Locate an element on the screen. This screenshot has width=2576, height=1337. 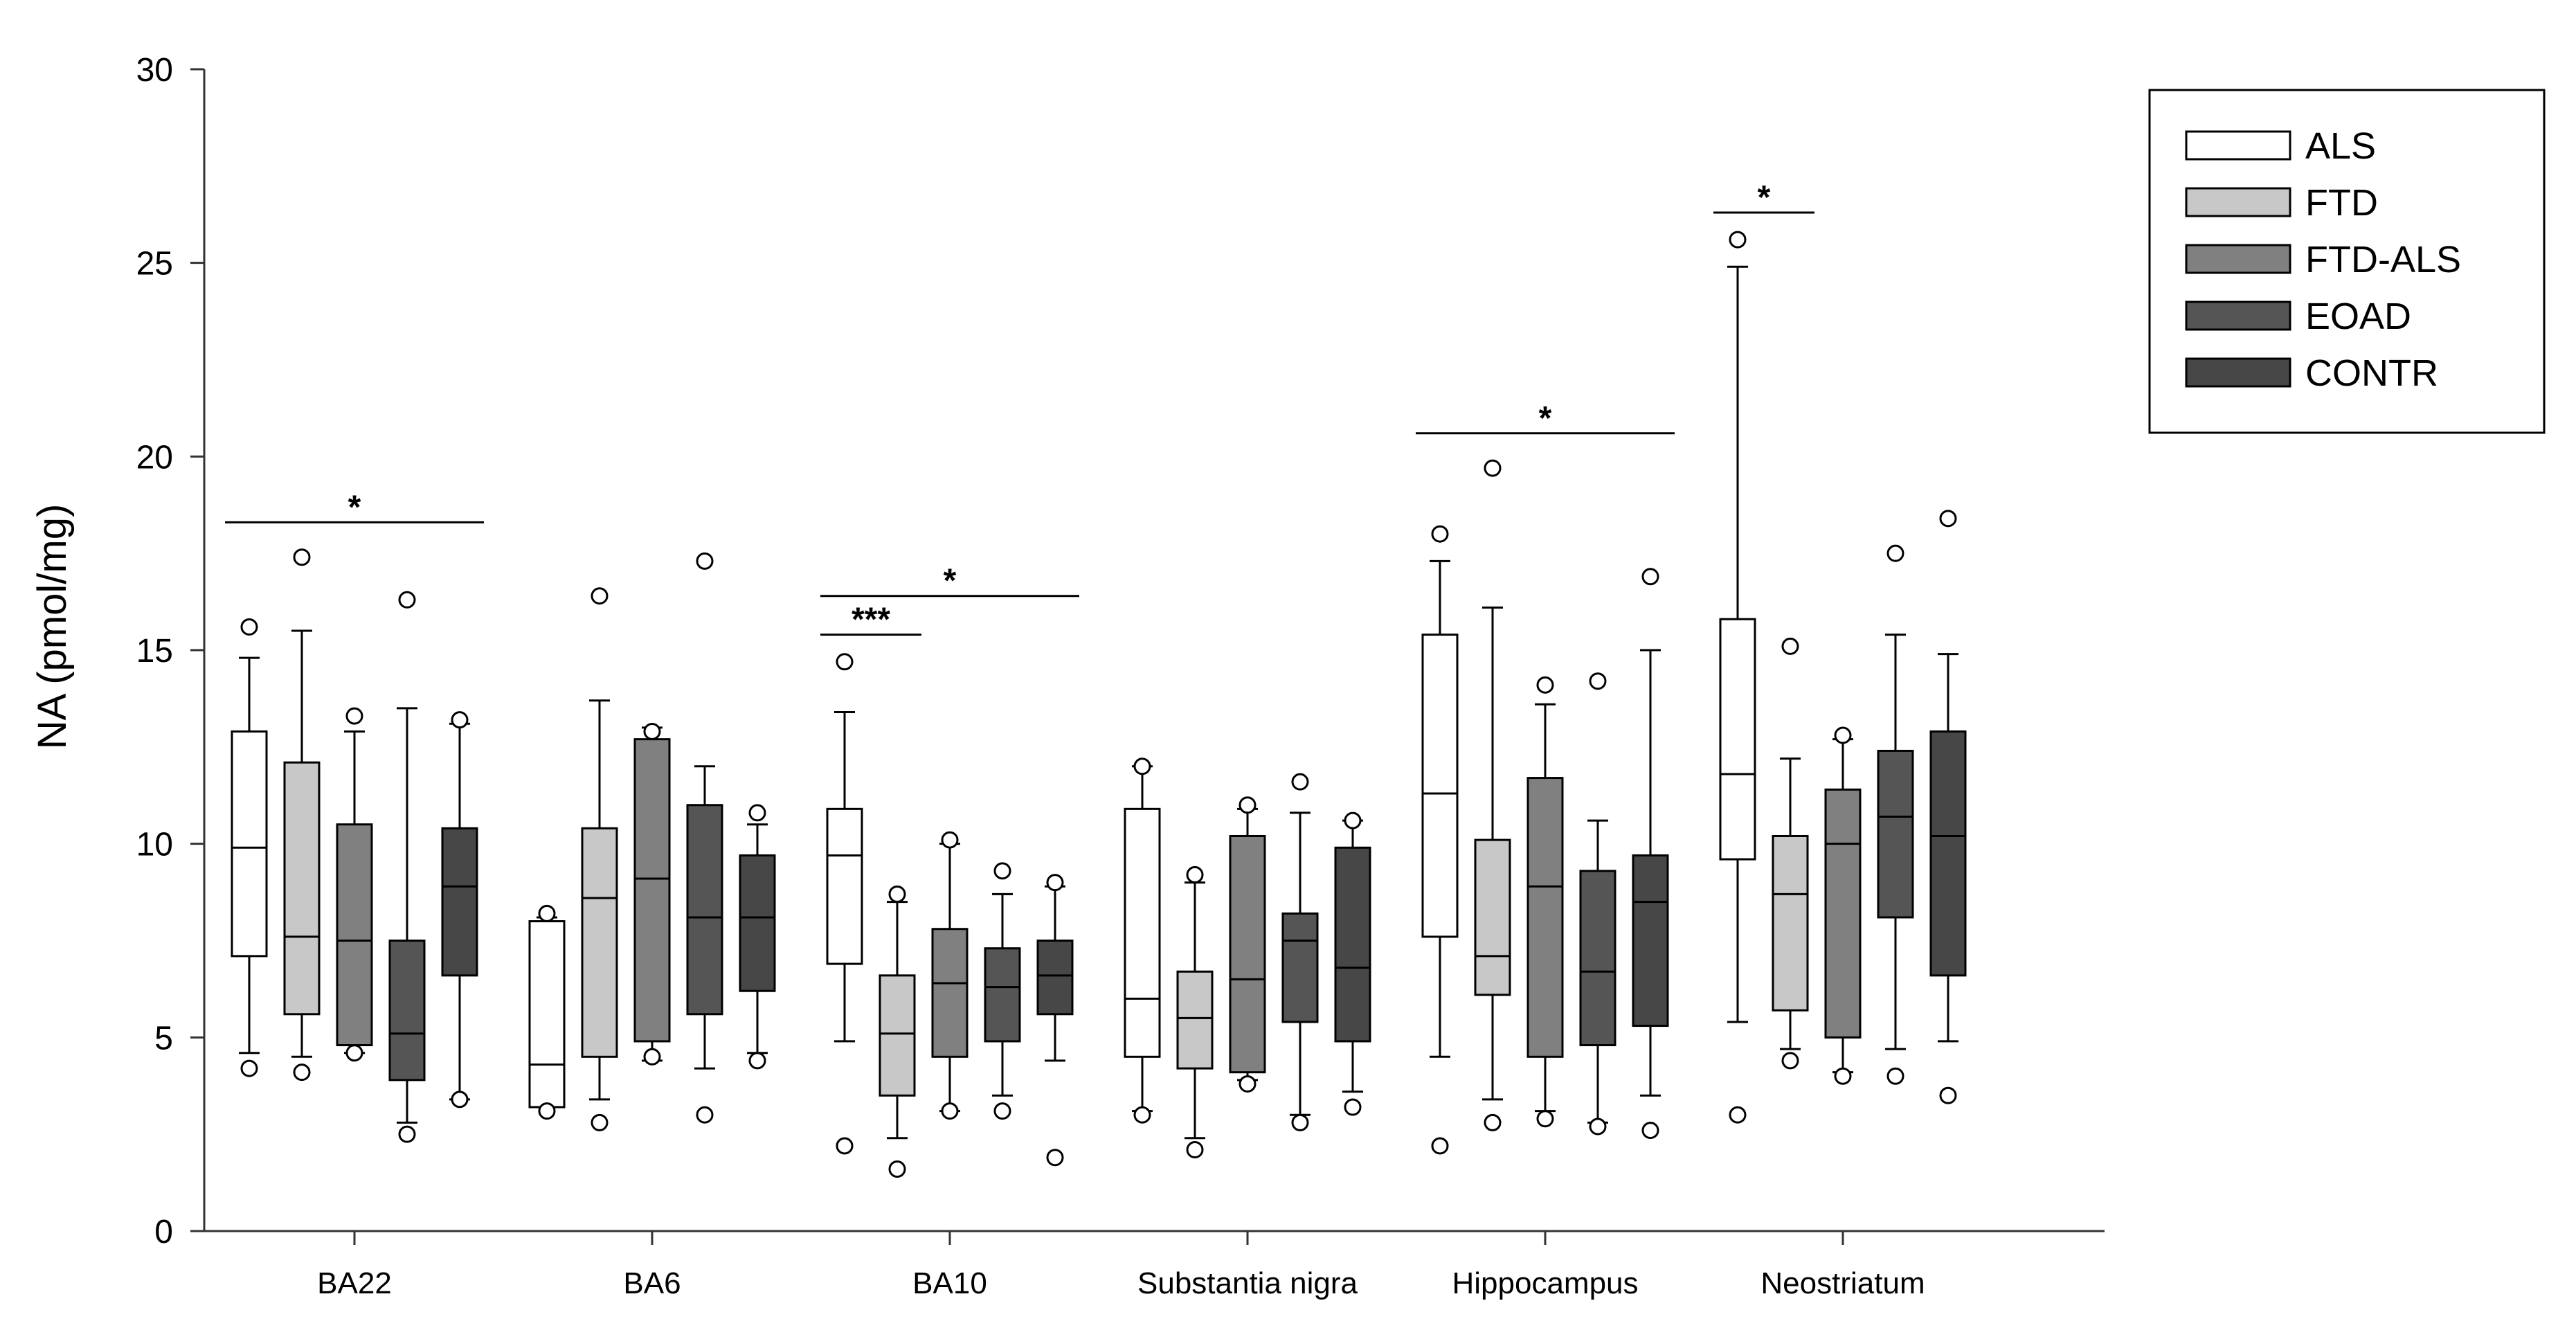
x-tick-label: Neostriatum is located at coordinates (1842, 1283).